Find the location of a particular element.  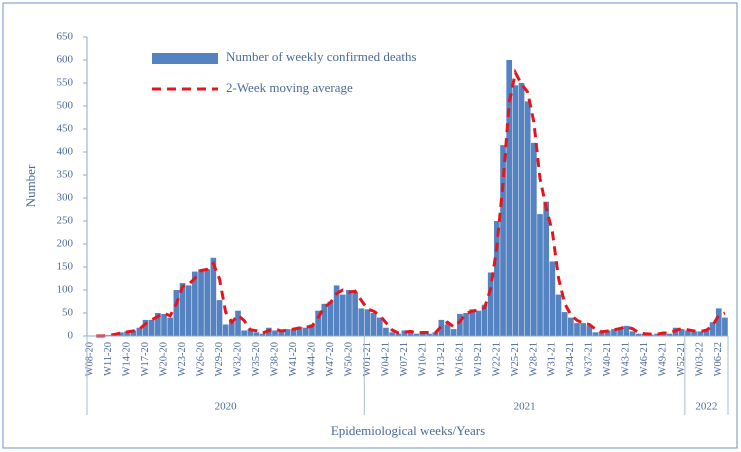

x-tick-label: W07-21 is located at coordinates (404, 359).